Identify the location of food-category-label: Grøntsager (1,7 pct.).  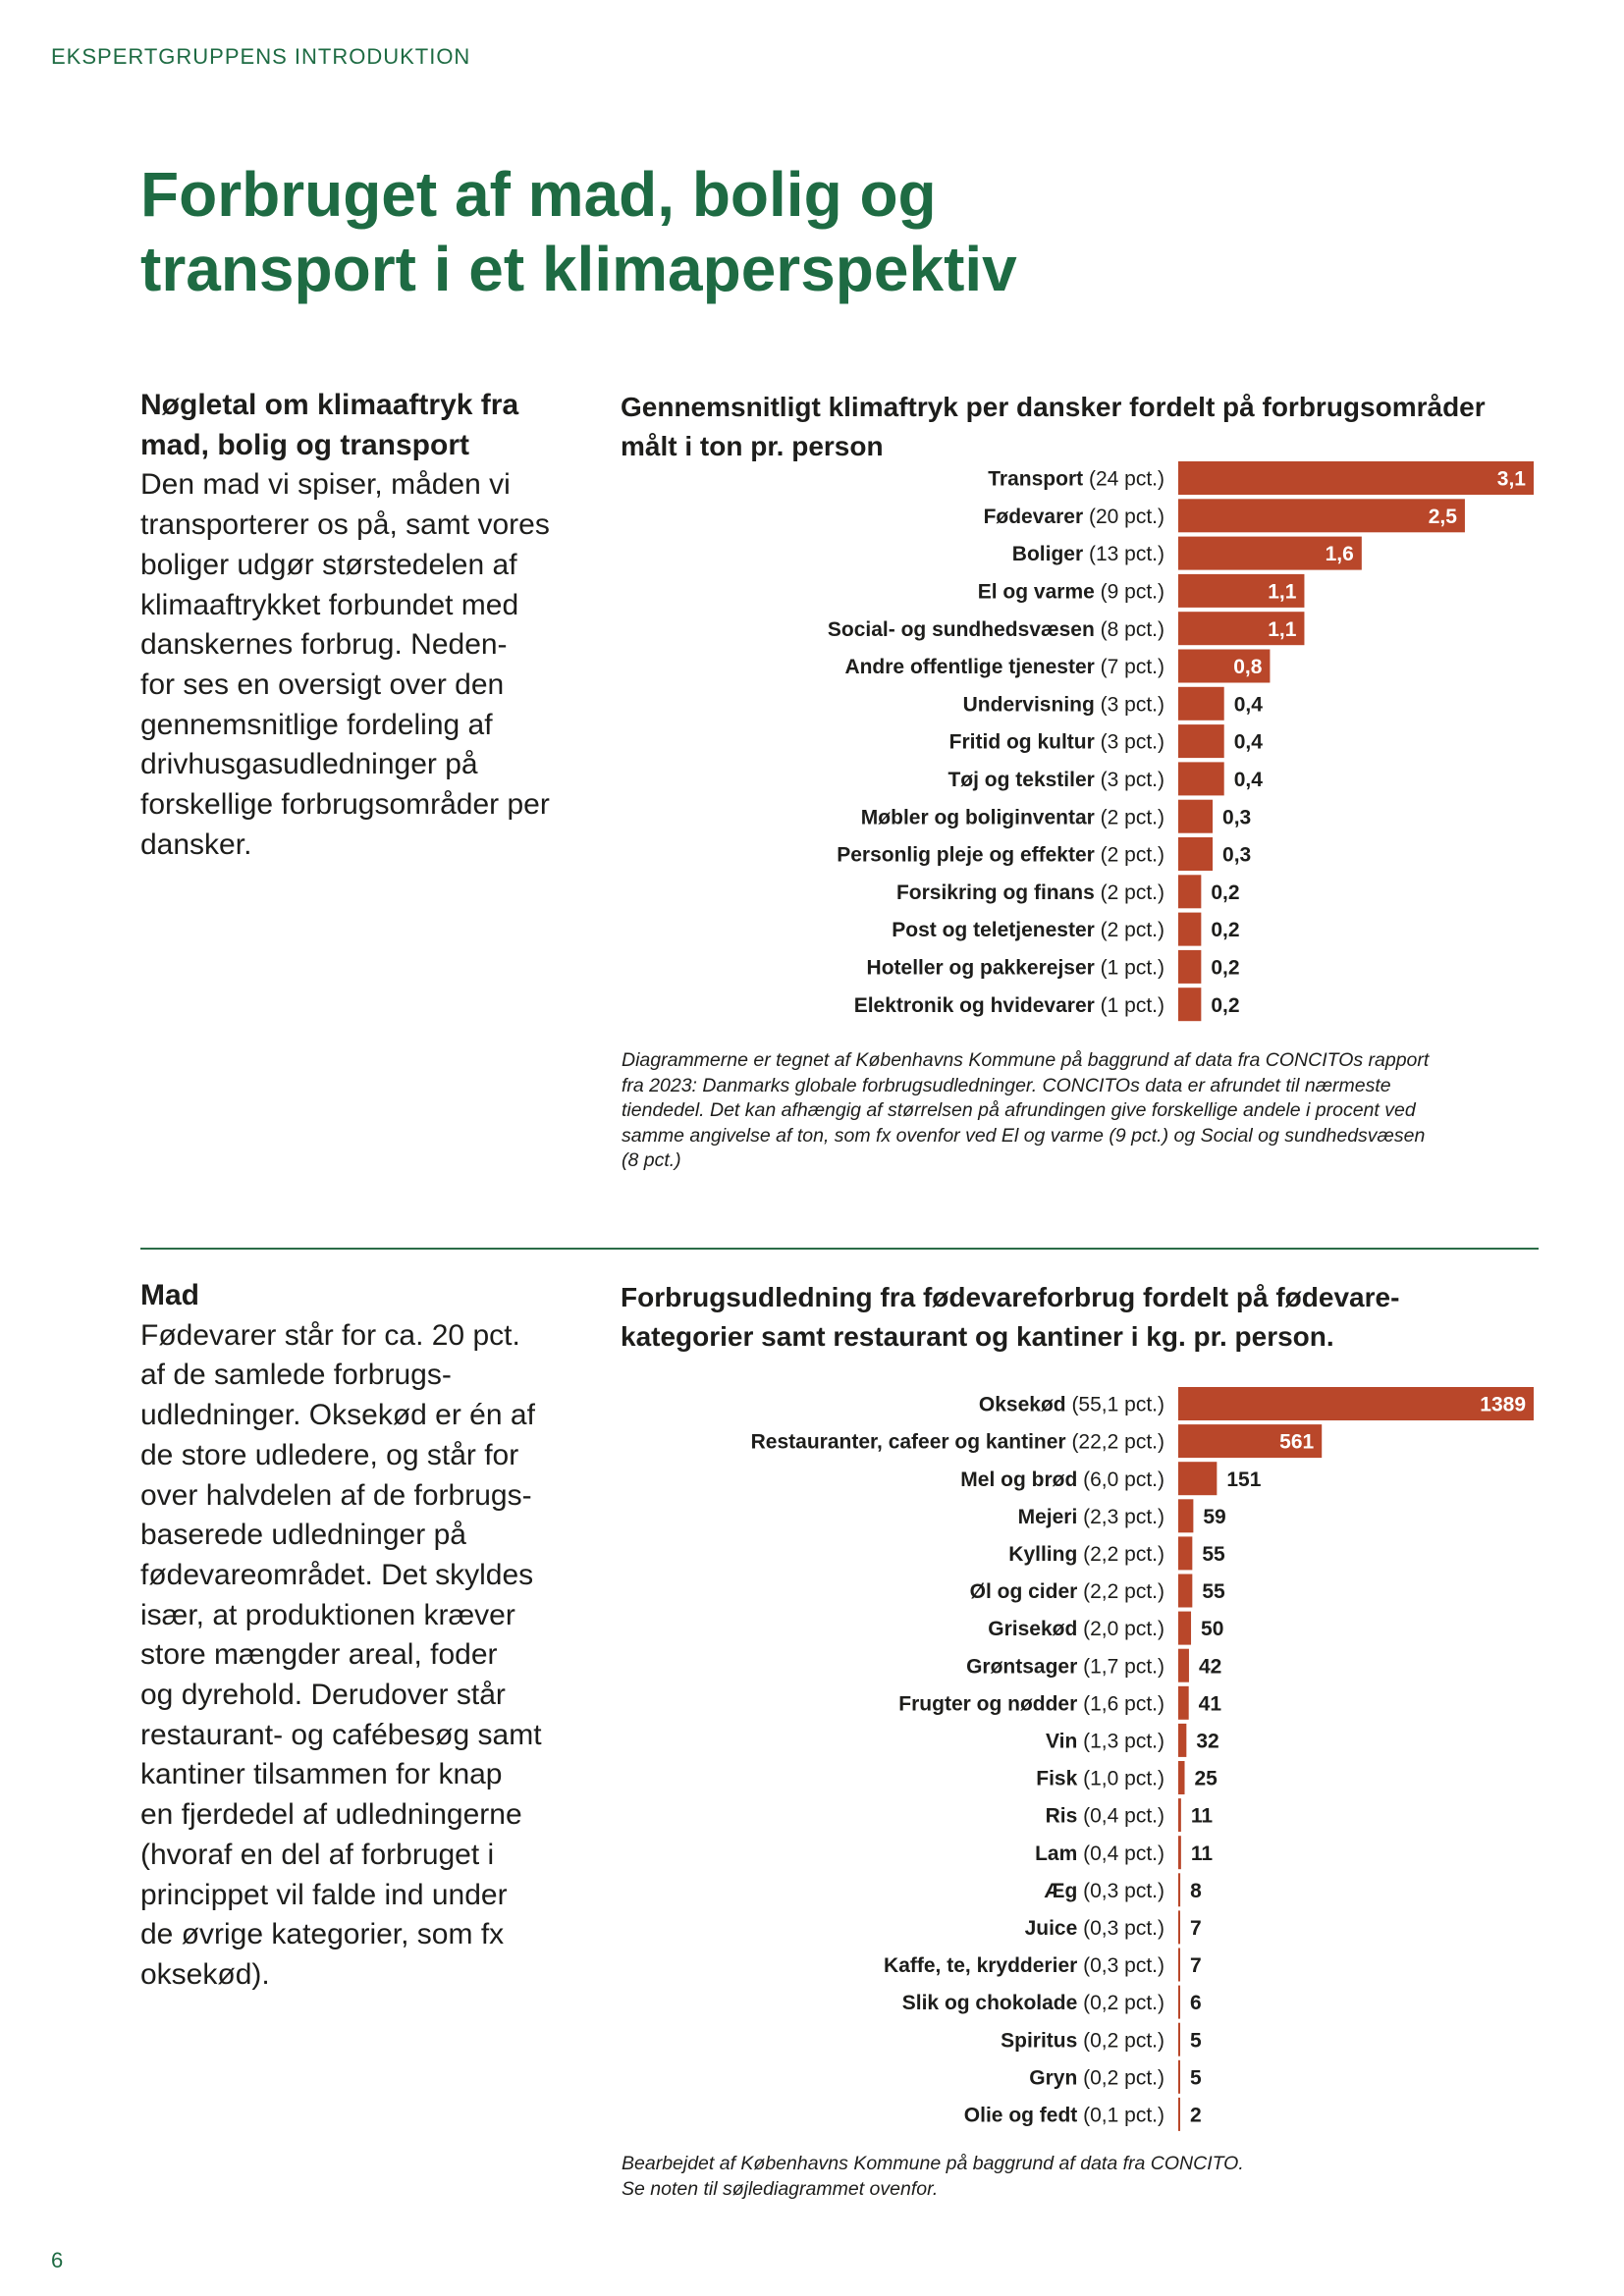
(1065, 1666).